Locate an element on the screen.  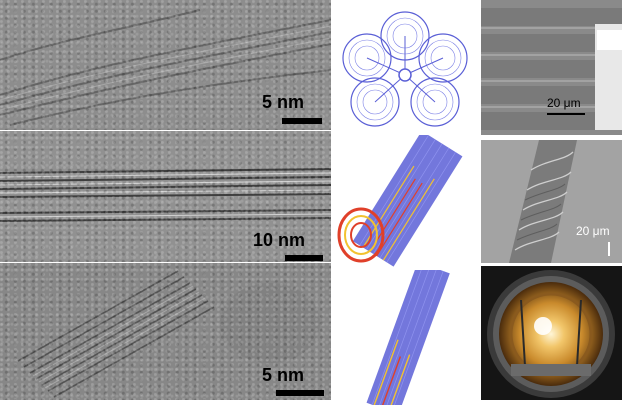
flower-bundle-illustration is located at coordinates (405, 69).